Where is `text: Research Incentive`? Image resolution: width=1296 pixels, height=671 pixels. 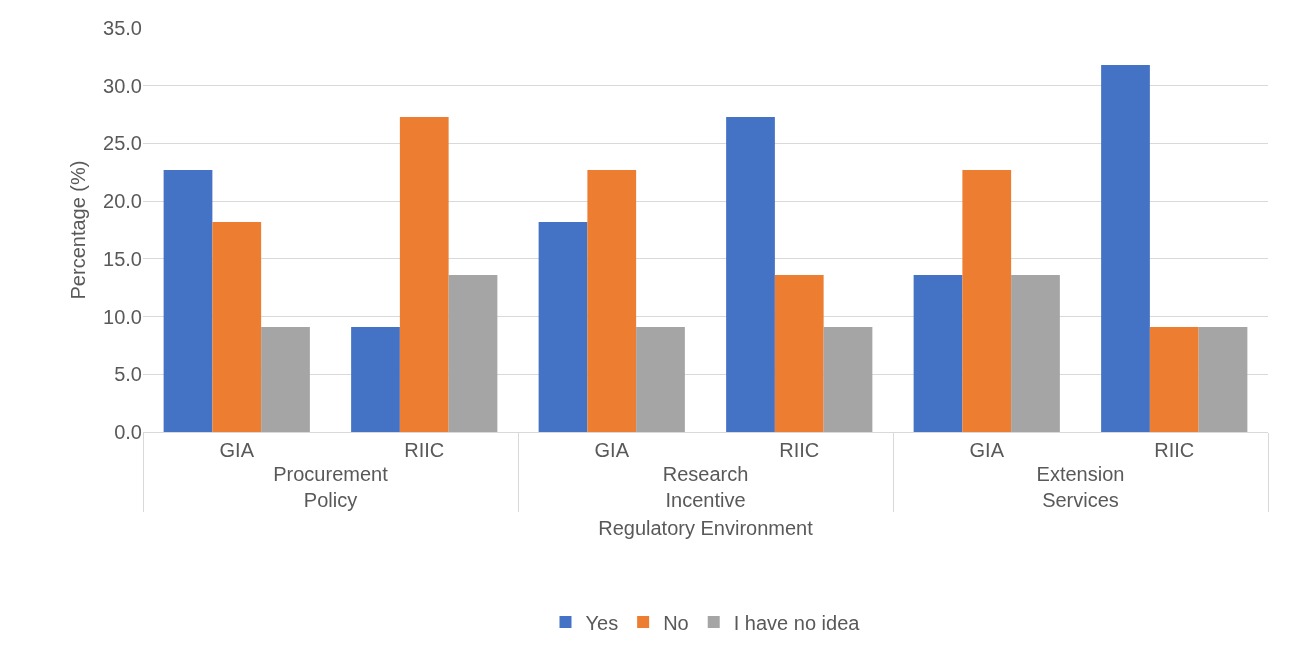 text: Research Incentive is located at coordinates (705, 487).